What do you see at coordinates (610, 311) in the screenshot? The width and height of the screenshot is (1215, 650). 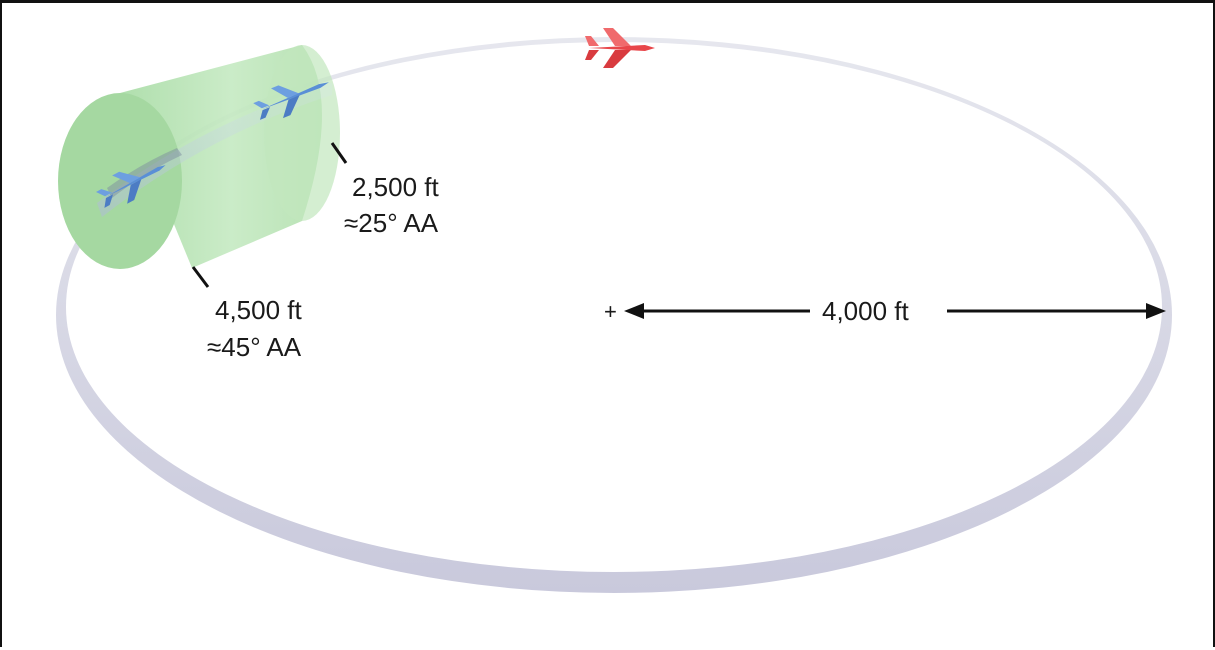 I see `center-mark: +` at bounding box center [610, 311].